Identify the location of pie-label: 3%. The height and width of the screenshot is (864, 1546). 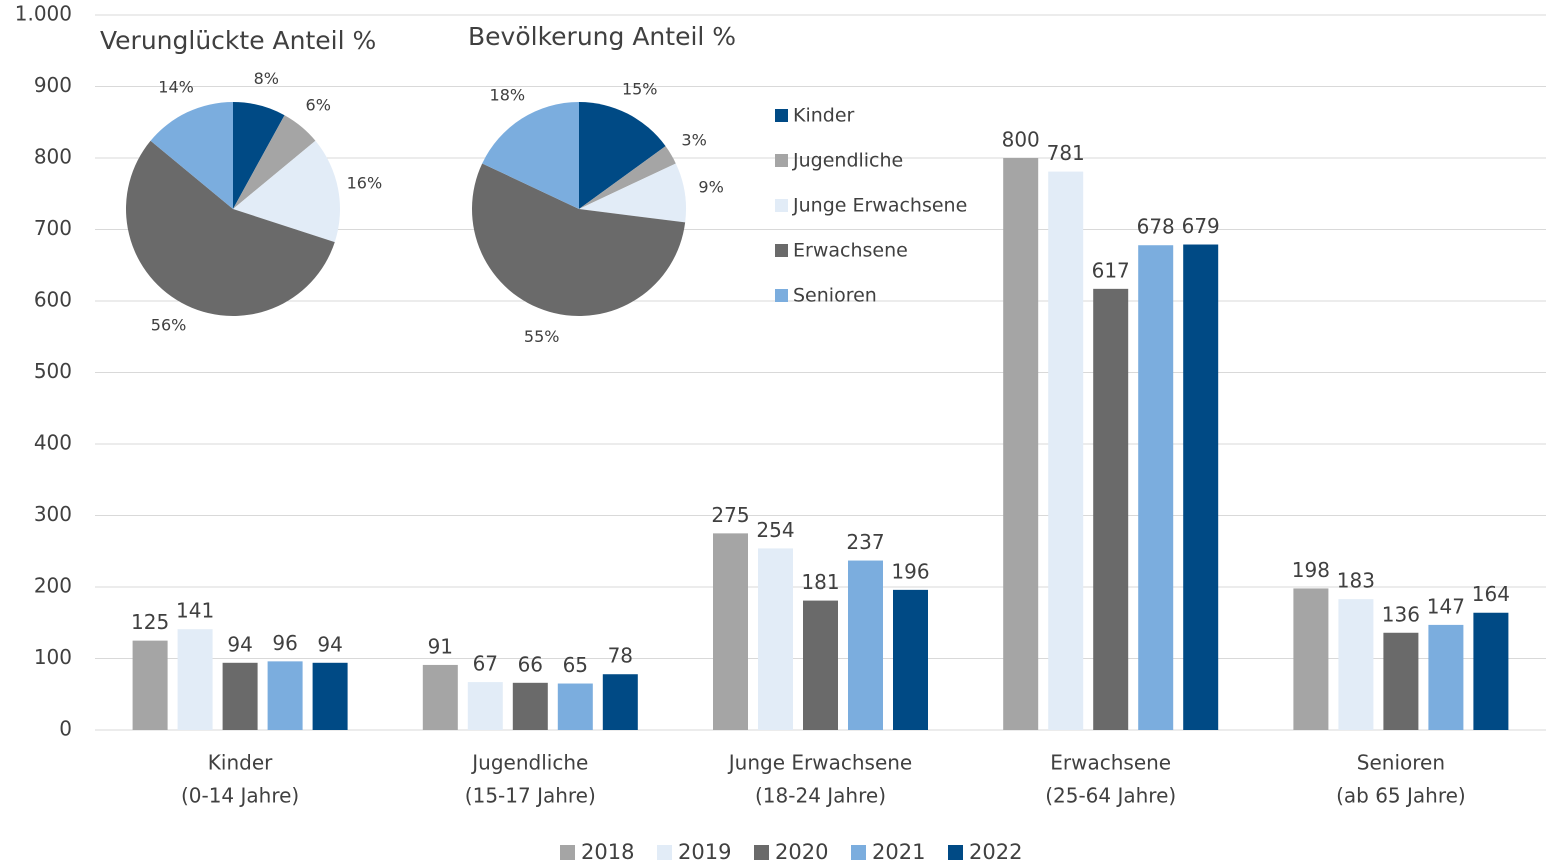
(693, 139).